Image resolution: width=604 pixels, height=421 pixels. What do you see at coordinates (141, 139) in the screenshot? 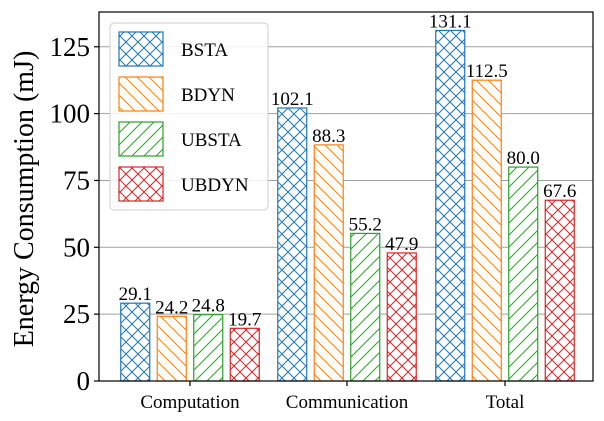
I see `legend-swatch-ubsta` at bounding box center [141, 139].